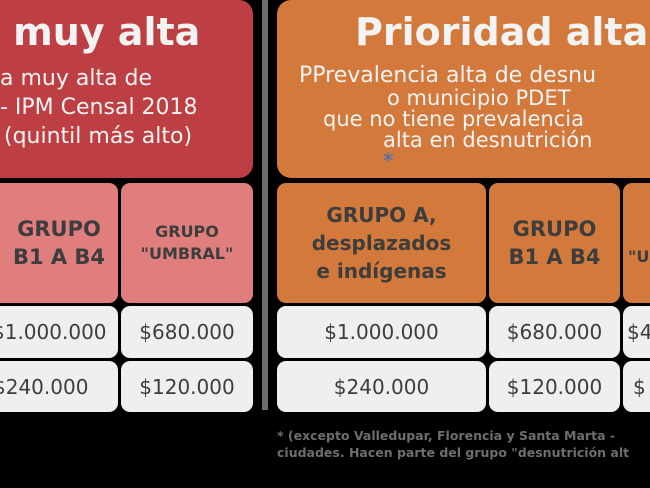 The width and height of the screenshot is (650, 488). Describe the element at coordinates (502, 32) in the screenshot. I see `high-priority-title: Prioridad alta` at that location.